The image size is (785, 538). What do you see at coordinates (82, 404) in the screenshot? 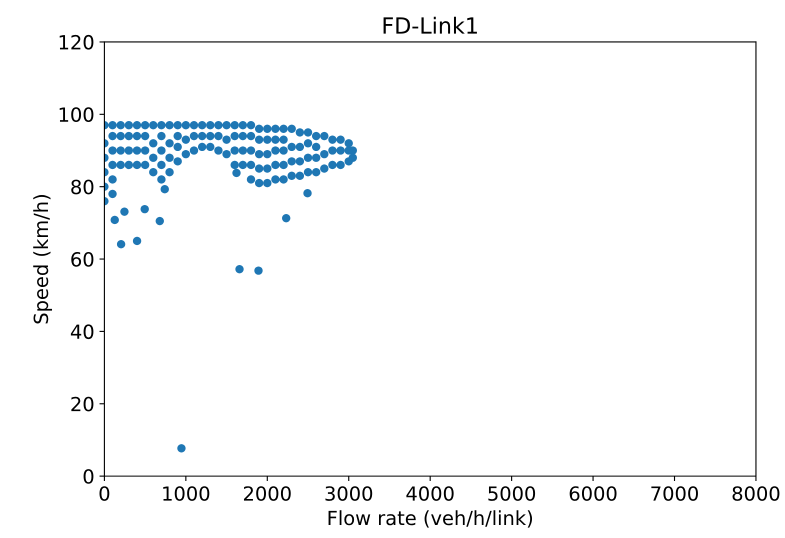
I see `y-tick-label: 20` at bounding box center [82, 404].